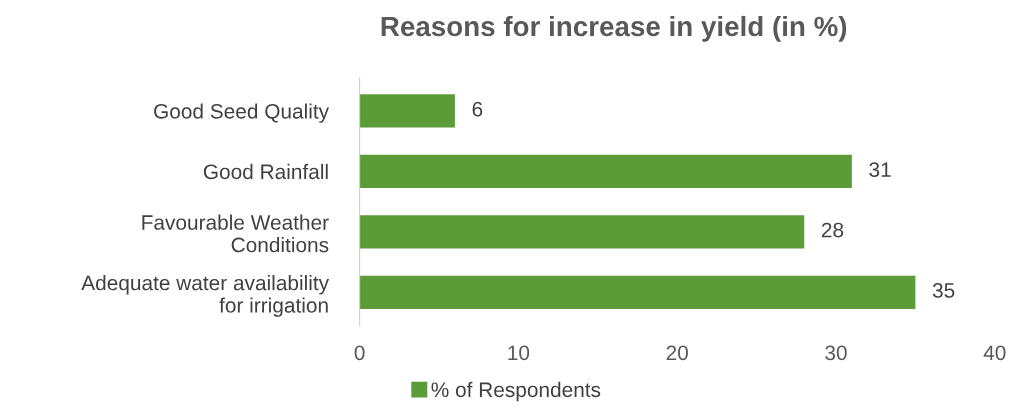 This screenshot has height=420, width=1013. Describe the element at coordinates (836, 353) in the screenshot. I see `x-tick-label: 30` at that location.